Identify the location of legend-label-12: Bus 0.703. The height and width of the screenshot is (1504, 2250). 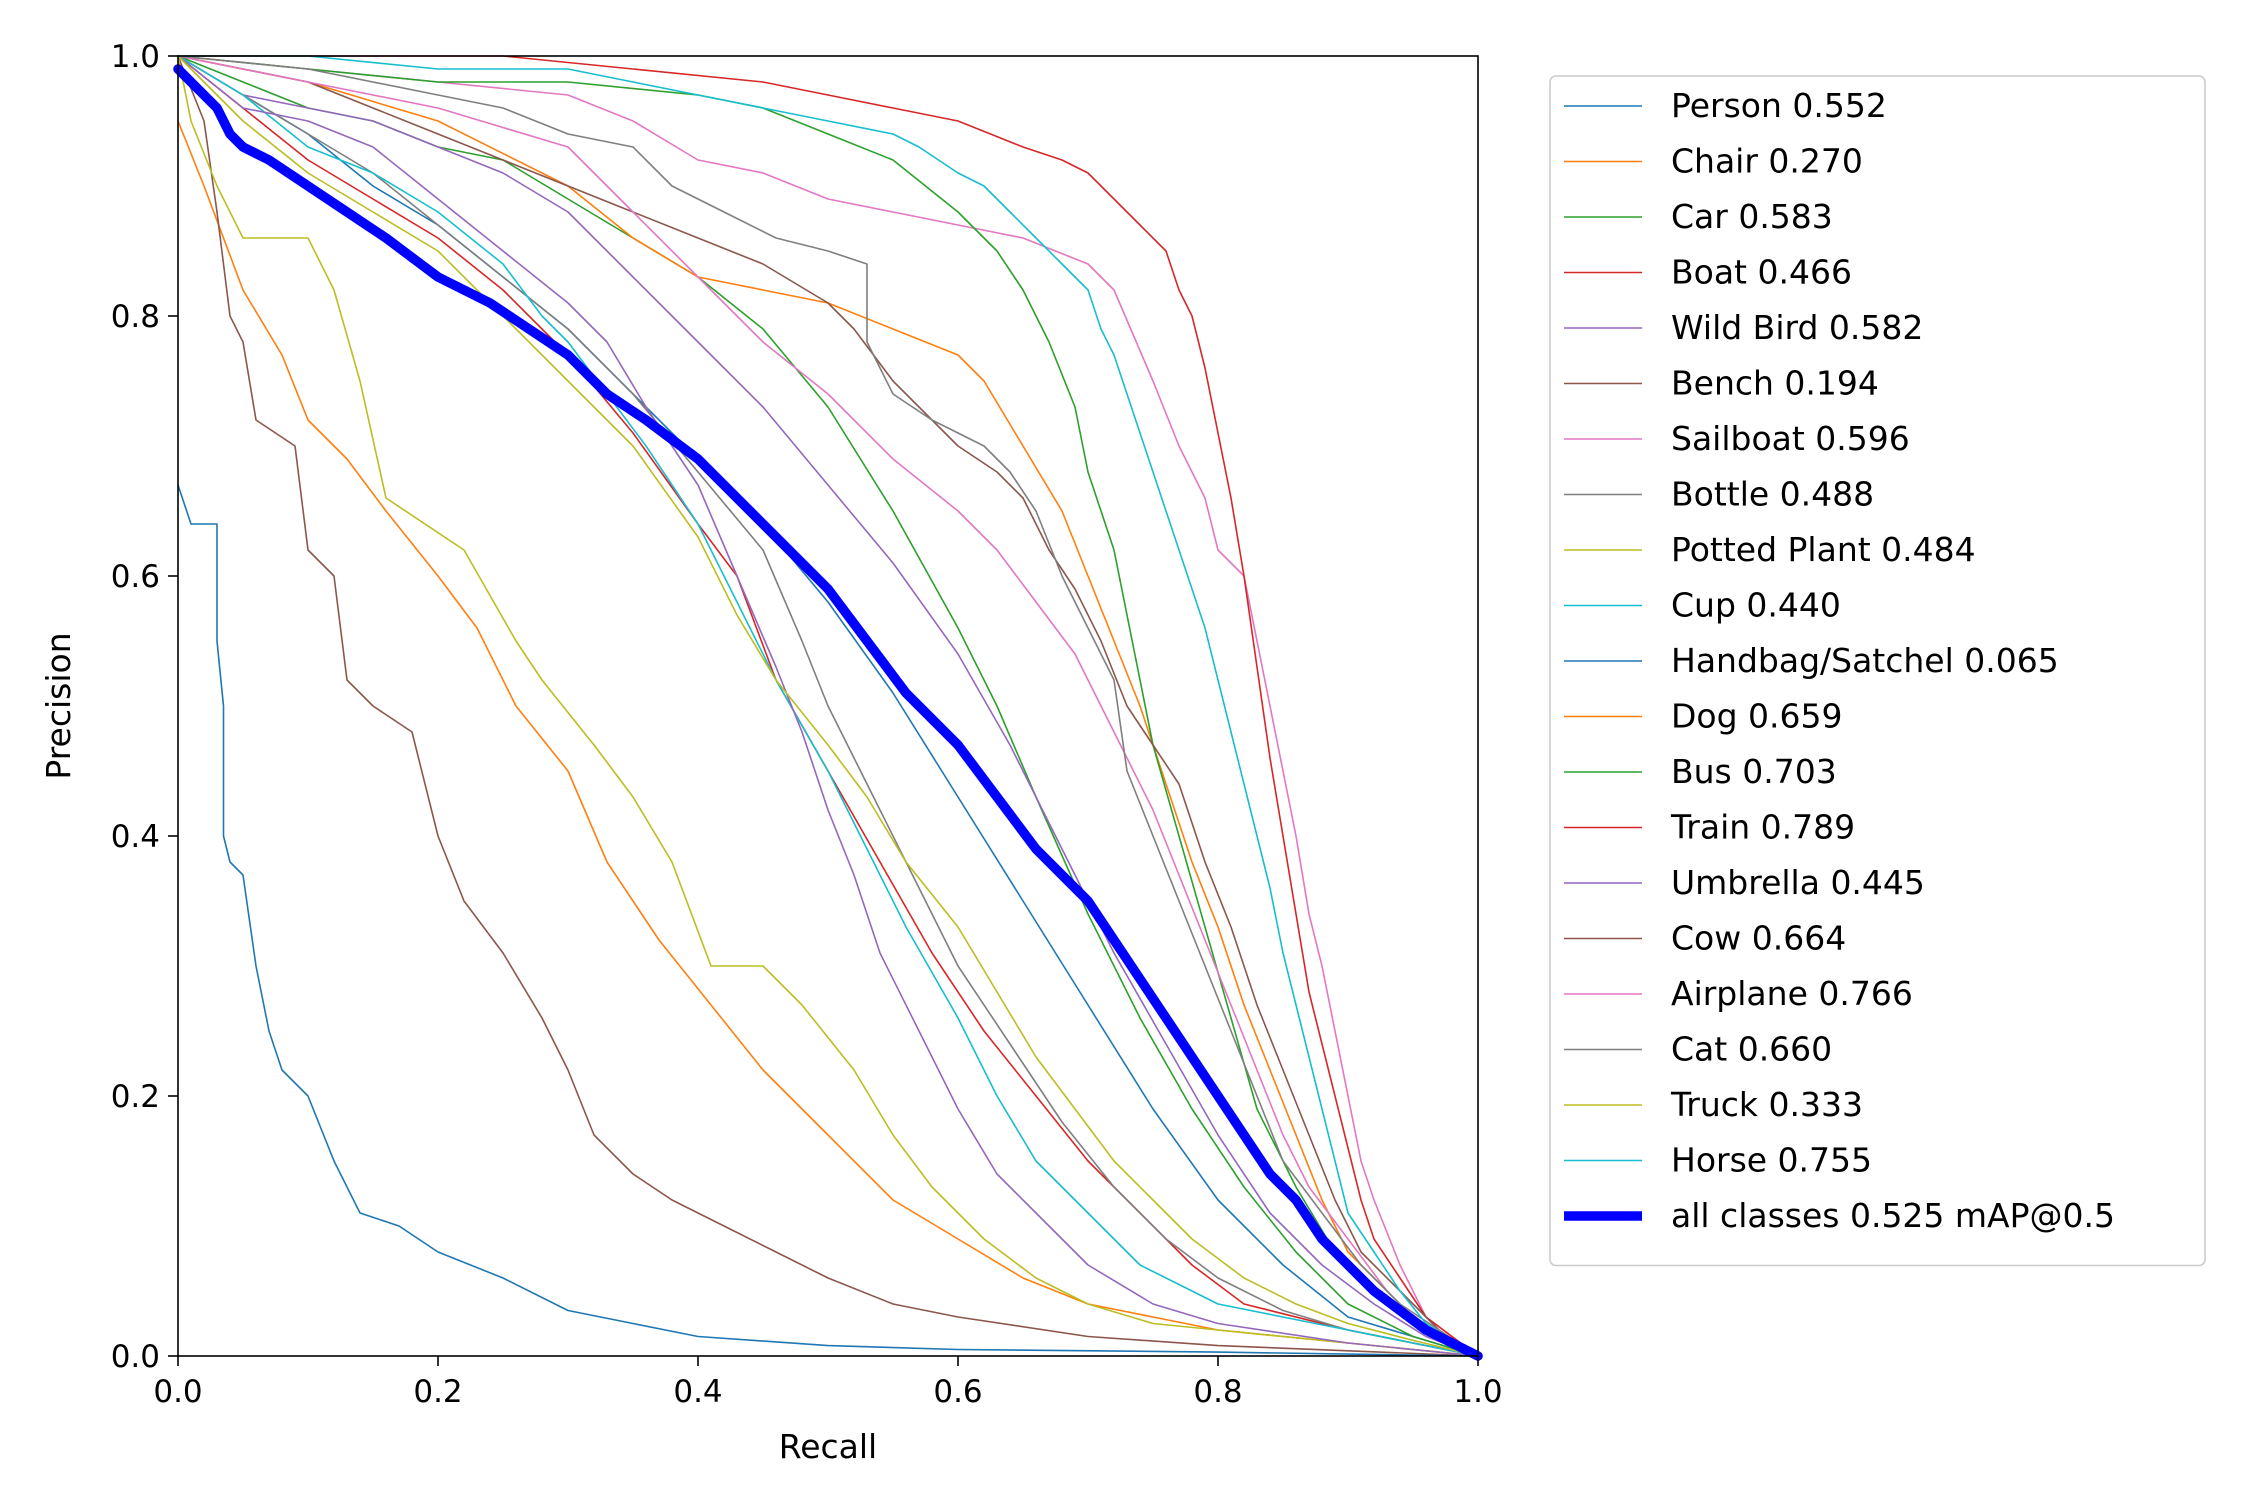
(1754, 771).